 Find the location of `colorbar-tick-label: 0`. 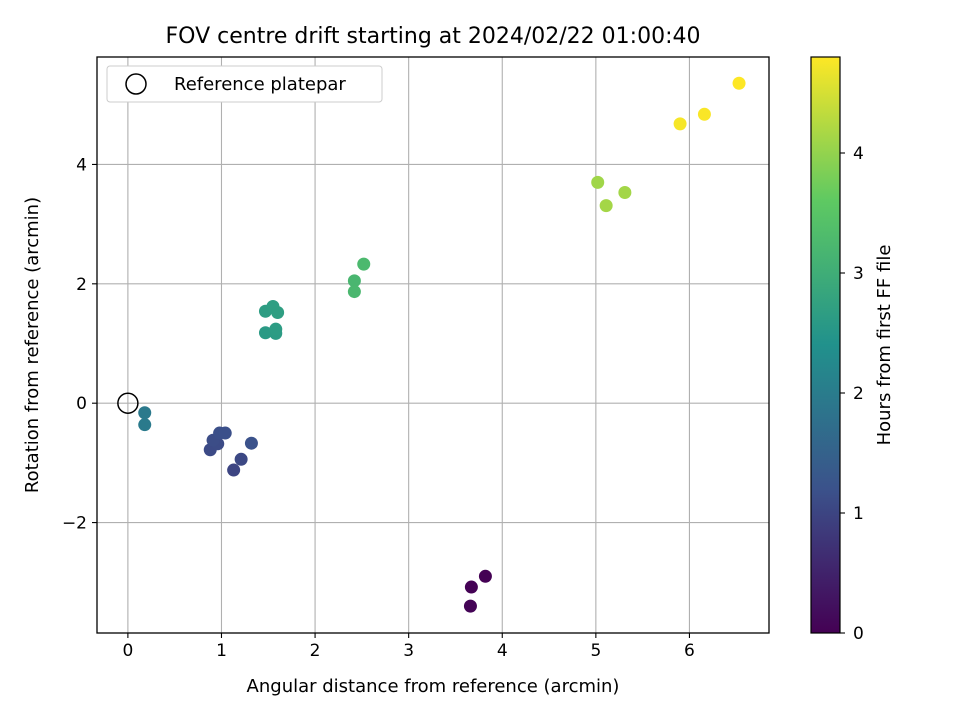

colorbar-tick-label: 0 is located at coordinates (858, 634).